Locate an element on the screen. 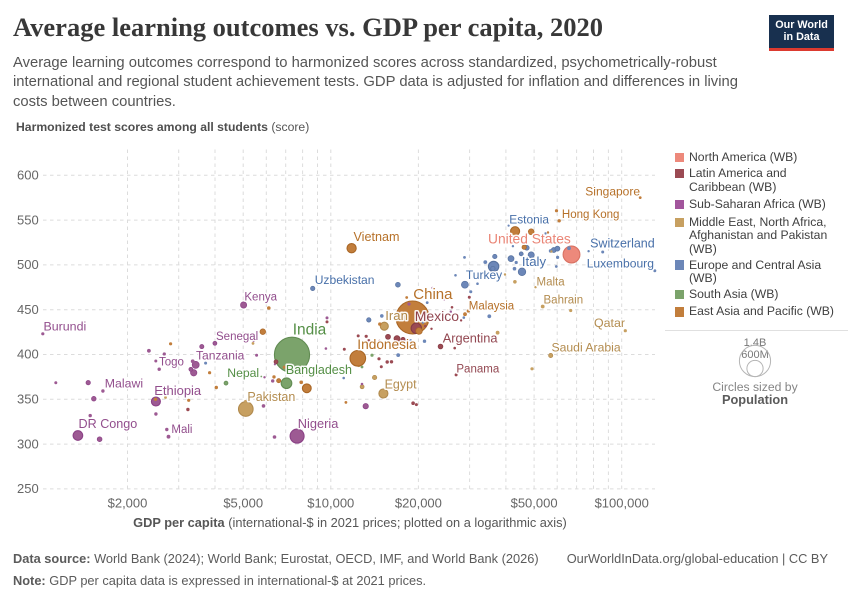 This screenshot has height=600, width=850. svg-text: 400 is located at coordinates (28, 354).